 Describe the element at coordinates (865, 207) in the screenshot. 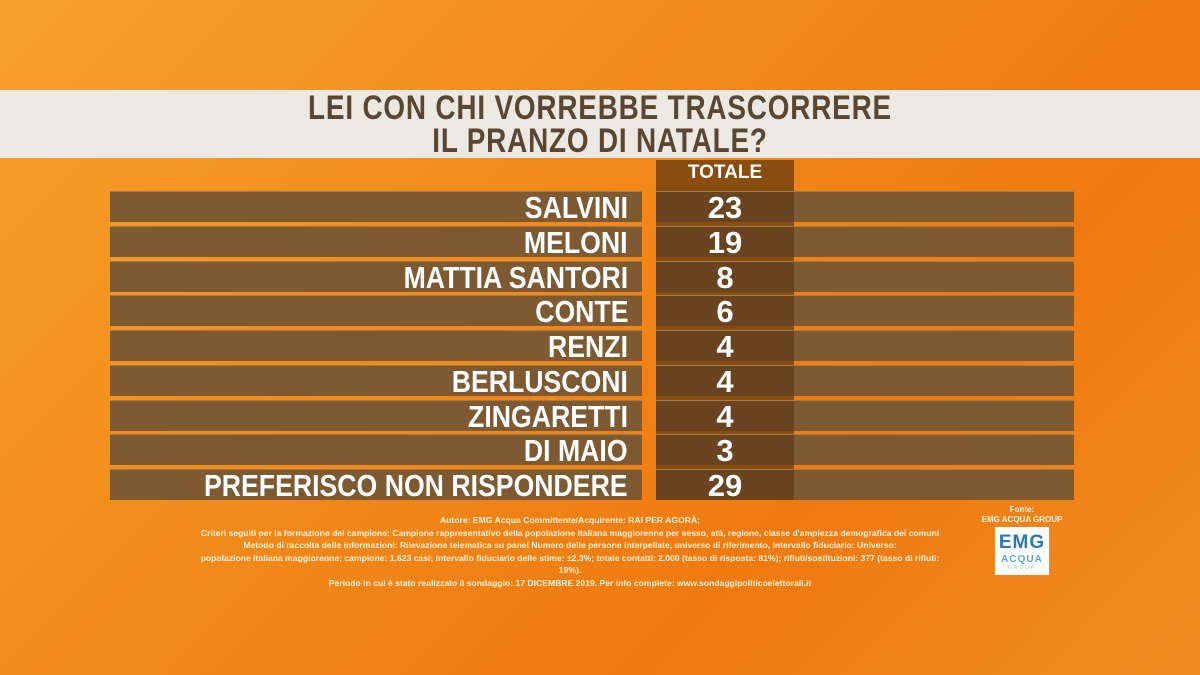

I see `table-row-value: 23` at that location.